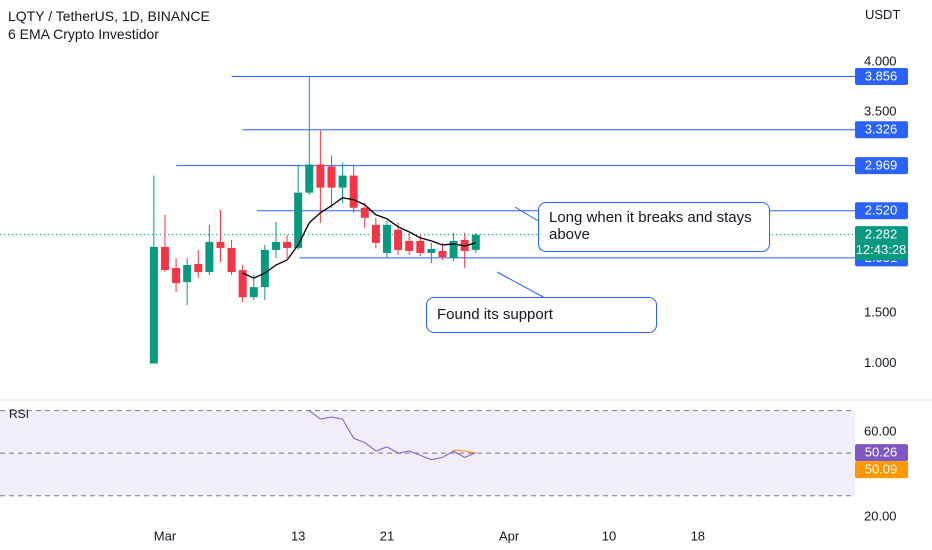  Describe the element at coordinates (509, 535) in the screenshot. I see `x-tick-label: Apr` at that location.